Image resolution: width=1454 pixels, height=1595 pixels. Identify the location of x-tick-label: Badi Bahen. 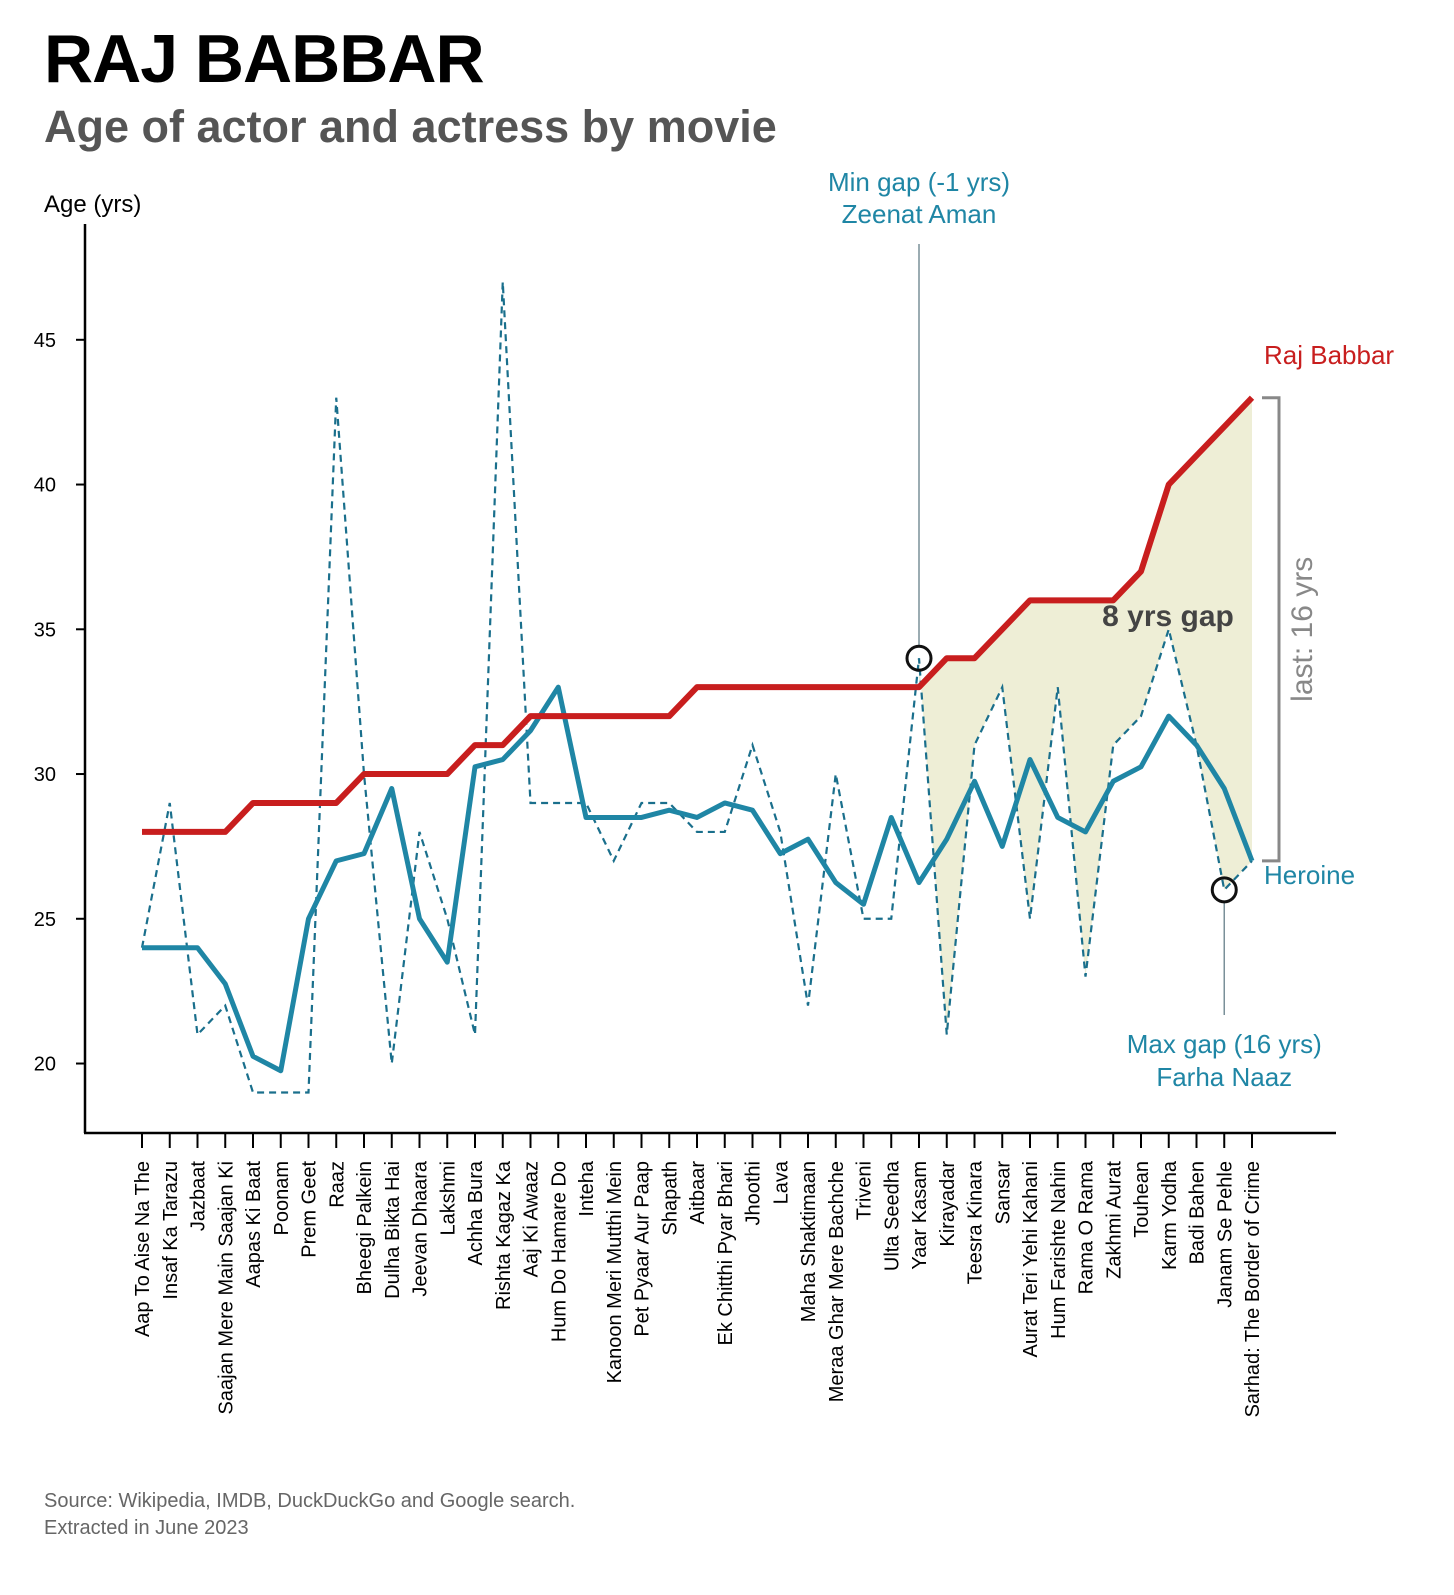
(1198, 1212).